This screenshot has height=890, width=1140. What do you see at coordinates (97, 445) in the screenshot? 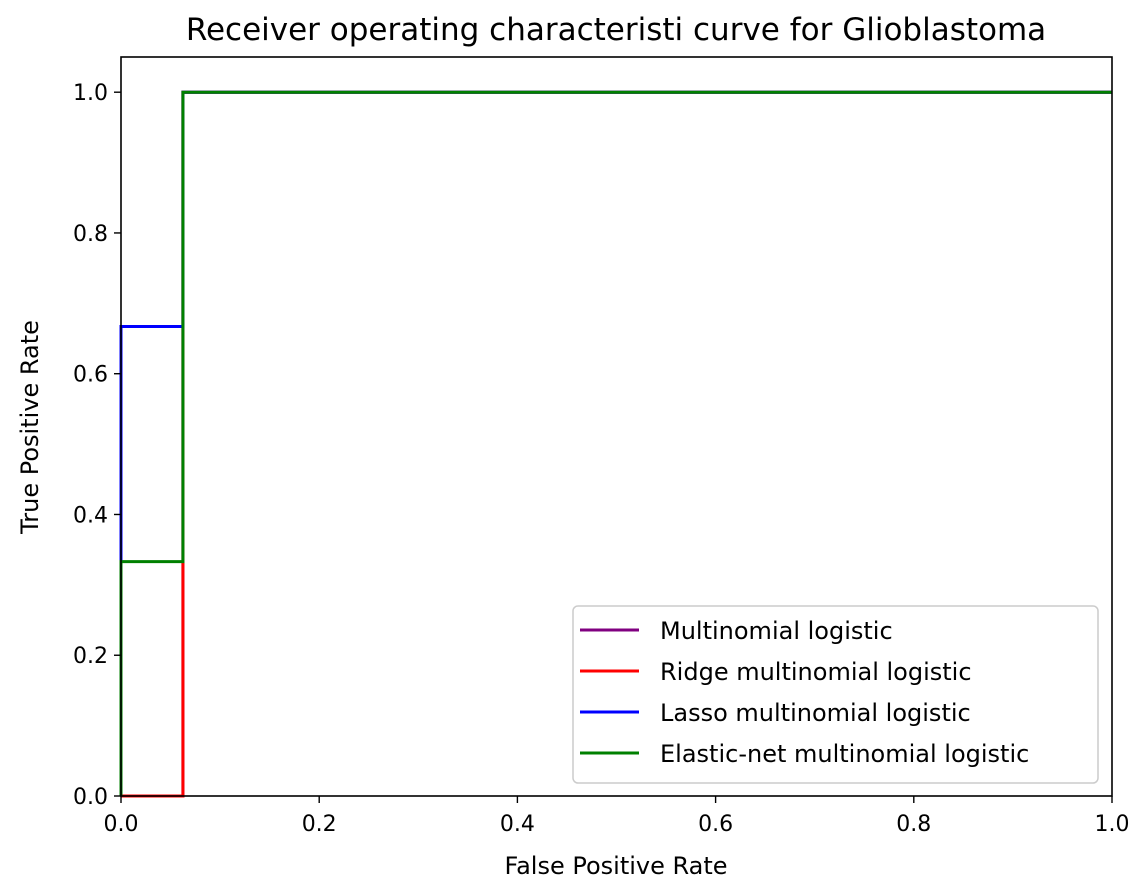
I see `y-axis-ticks: 0.0 0.2 0.4 0.6 0.8 1.0` at bounding box center [97, 445].